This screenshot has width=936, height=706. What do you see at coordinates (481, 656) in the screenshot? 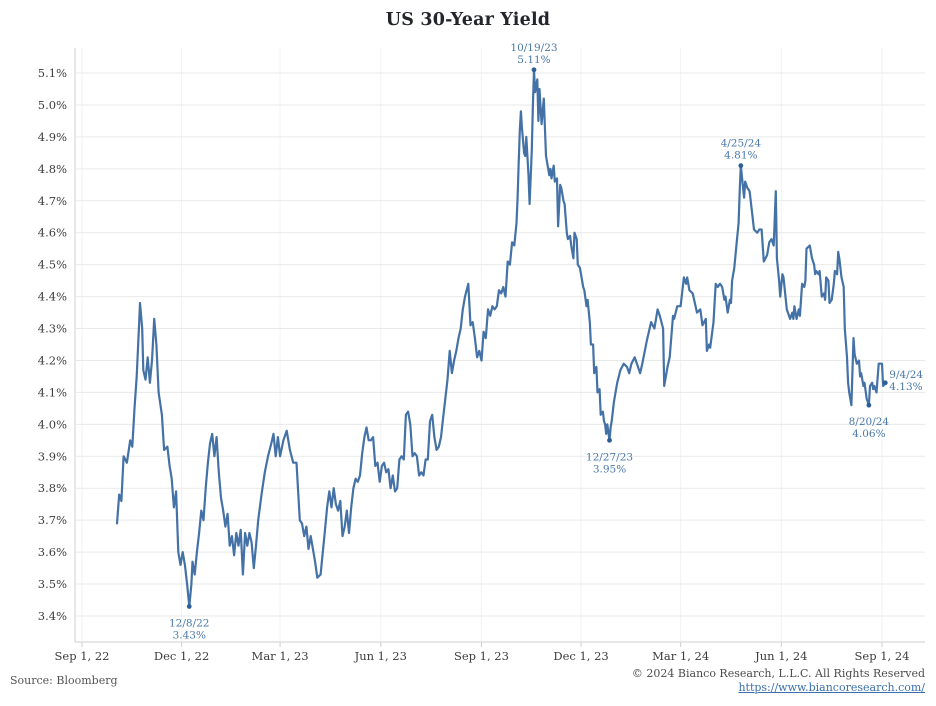
I see `x-axis-label: Sep 1, 23` at bounding box center [481, 656].